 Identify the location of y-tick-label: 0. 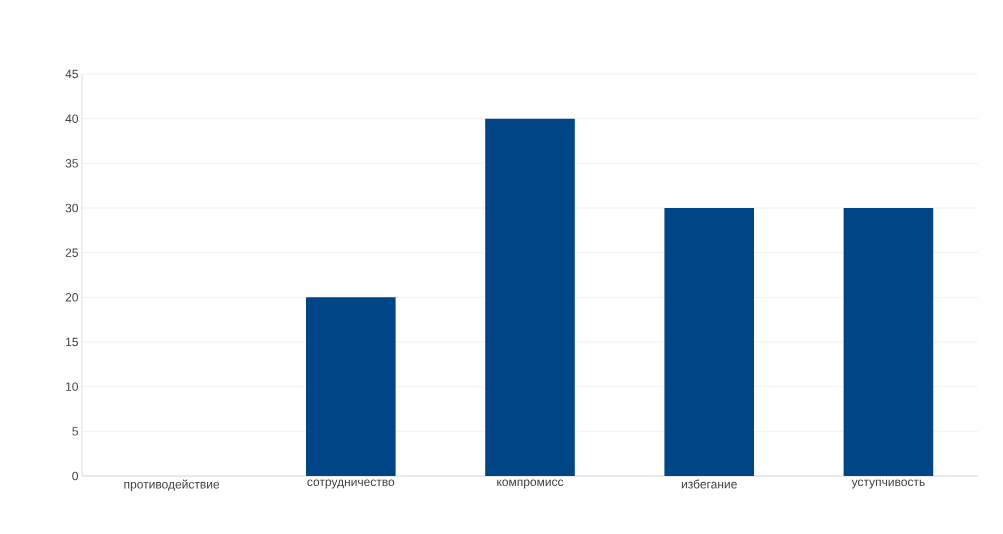
(75, 476).